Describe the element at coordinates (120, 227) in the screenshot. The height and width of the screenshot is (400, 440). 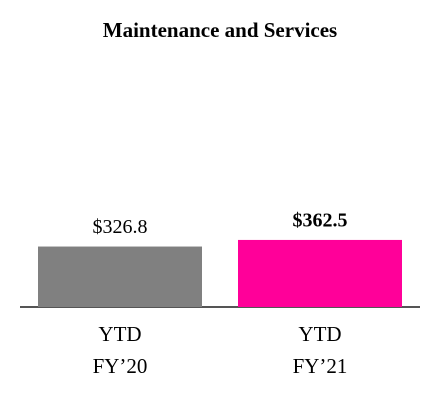
I see `value-label: $326.8` at that location.